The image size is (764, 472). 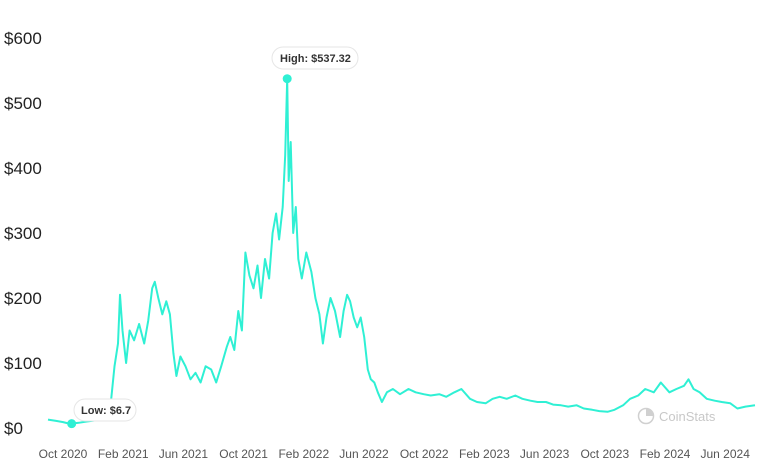 I want to click on low-callout-box, so click(x=105, y=410).